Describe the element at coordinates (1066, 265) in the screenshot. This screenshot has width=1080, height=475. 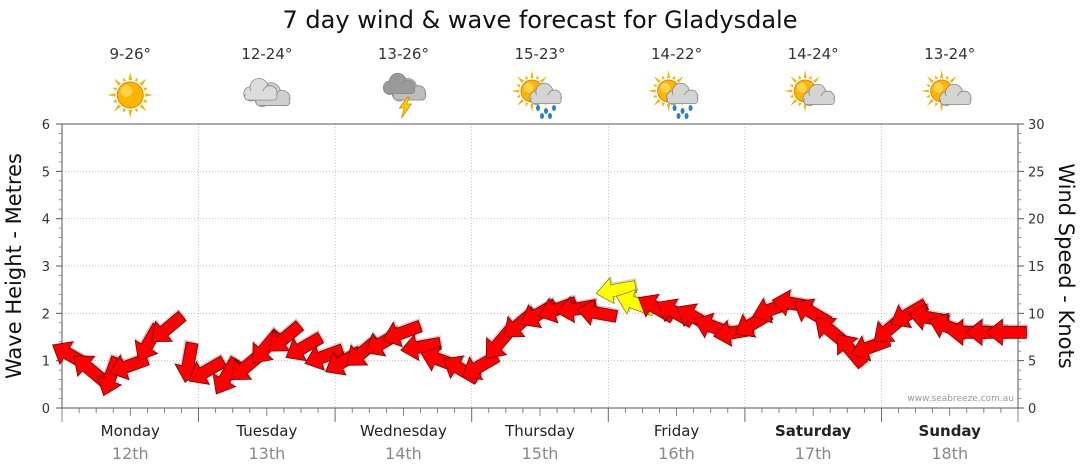
I see `right-axis-title: Wind Speed - Knots` at that location.